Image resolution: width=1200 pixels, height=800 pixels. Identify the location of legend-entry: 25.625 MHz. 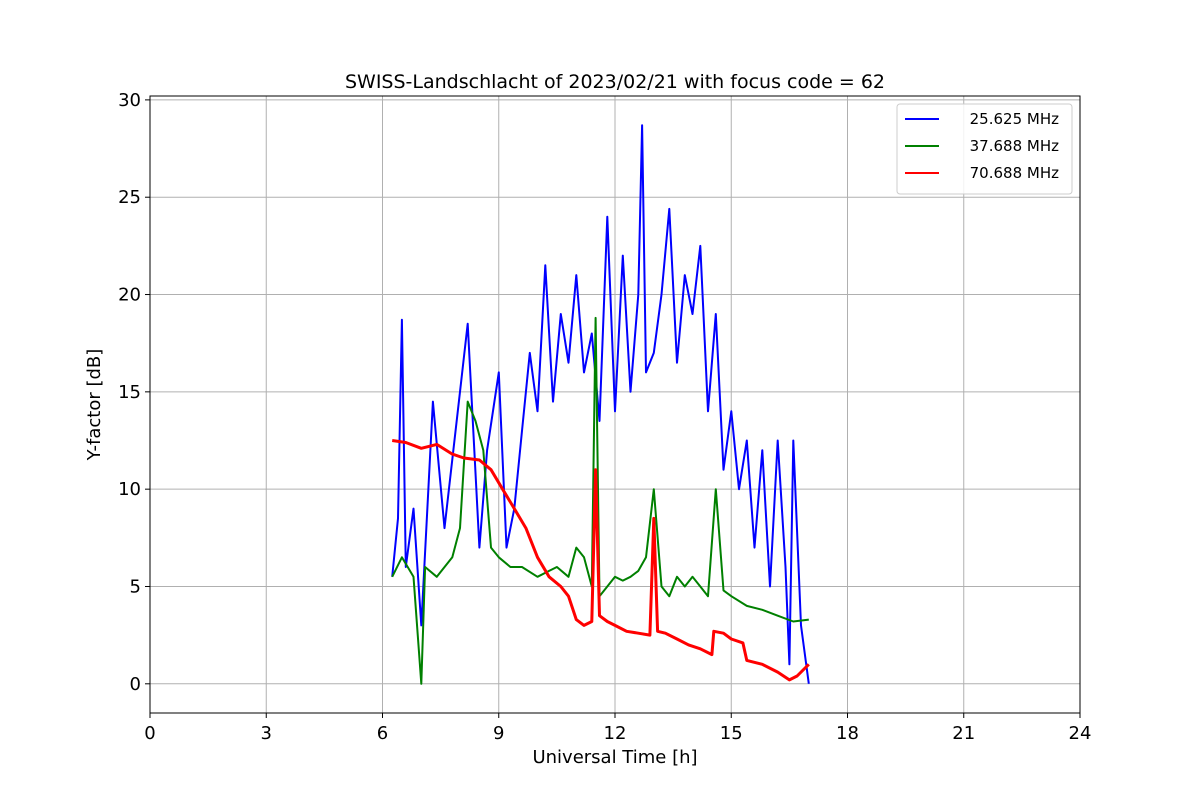
(1014, 119).